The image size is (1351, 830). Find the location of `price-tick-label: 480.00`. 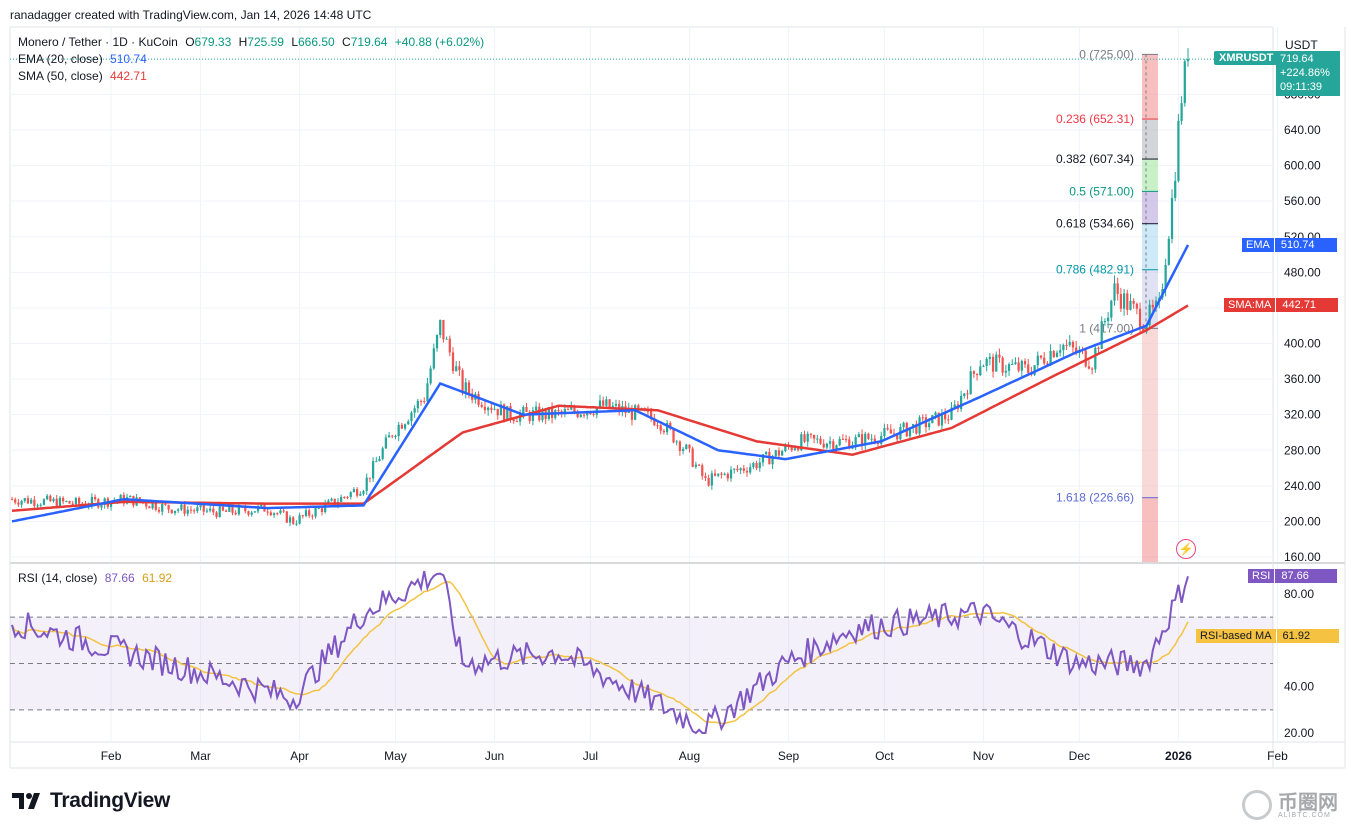

price-tick-label: 480.00 is located at coordinates (1302, 272).